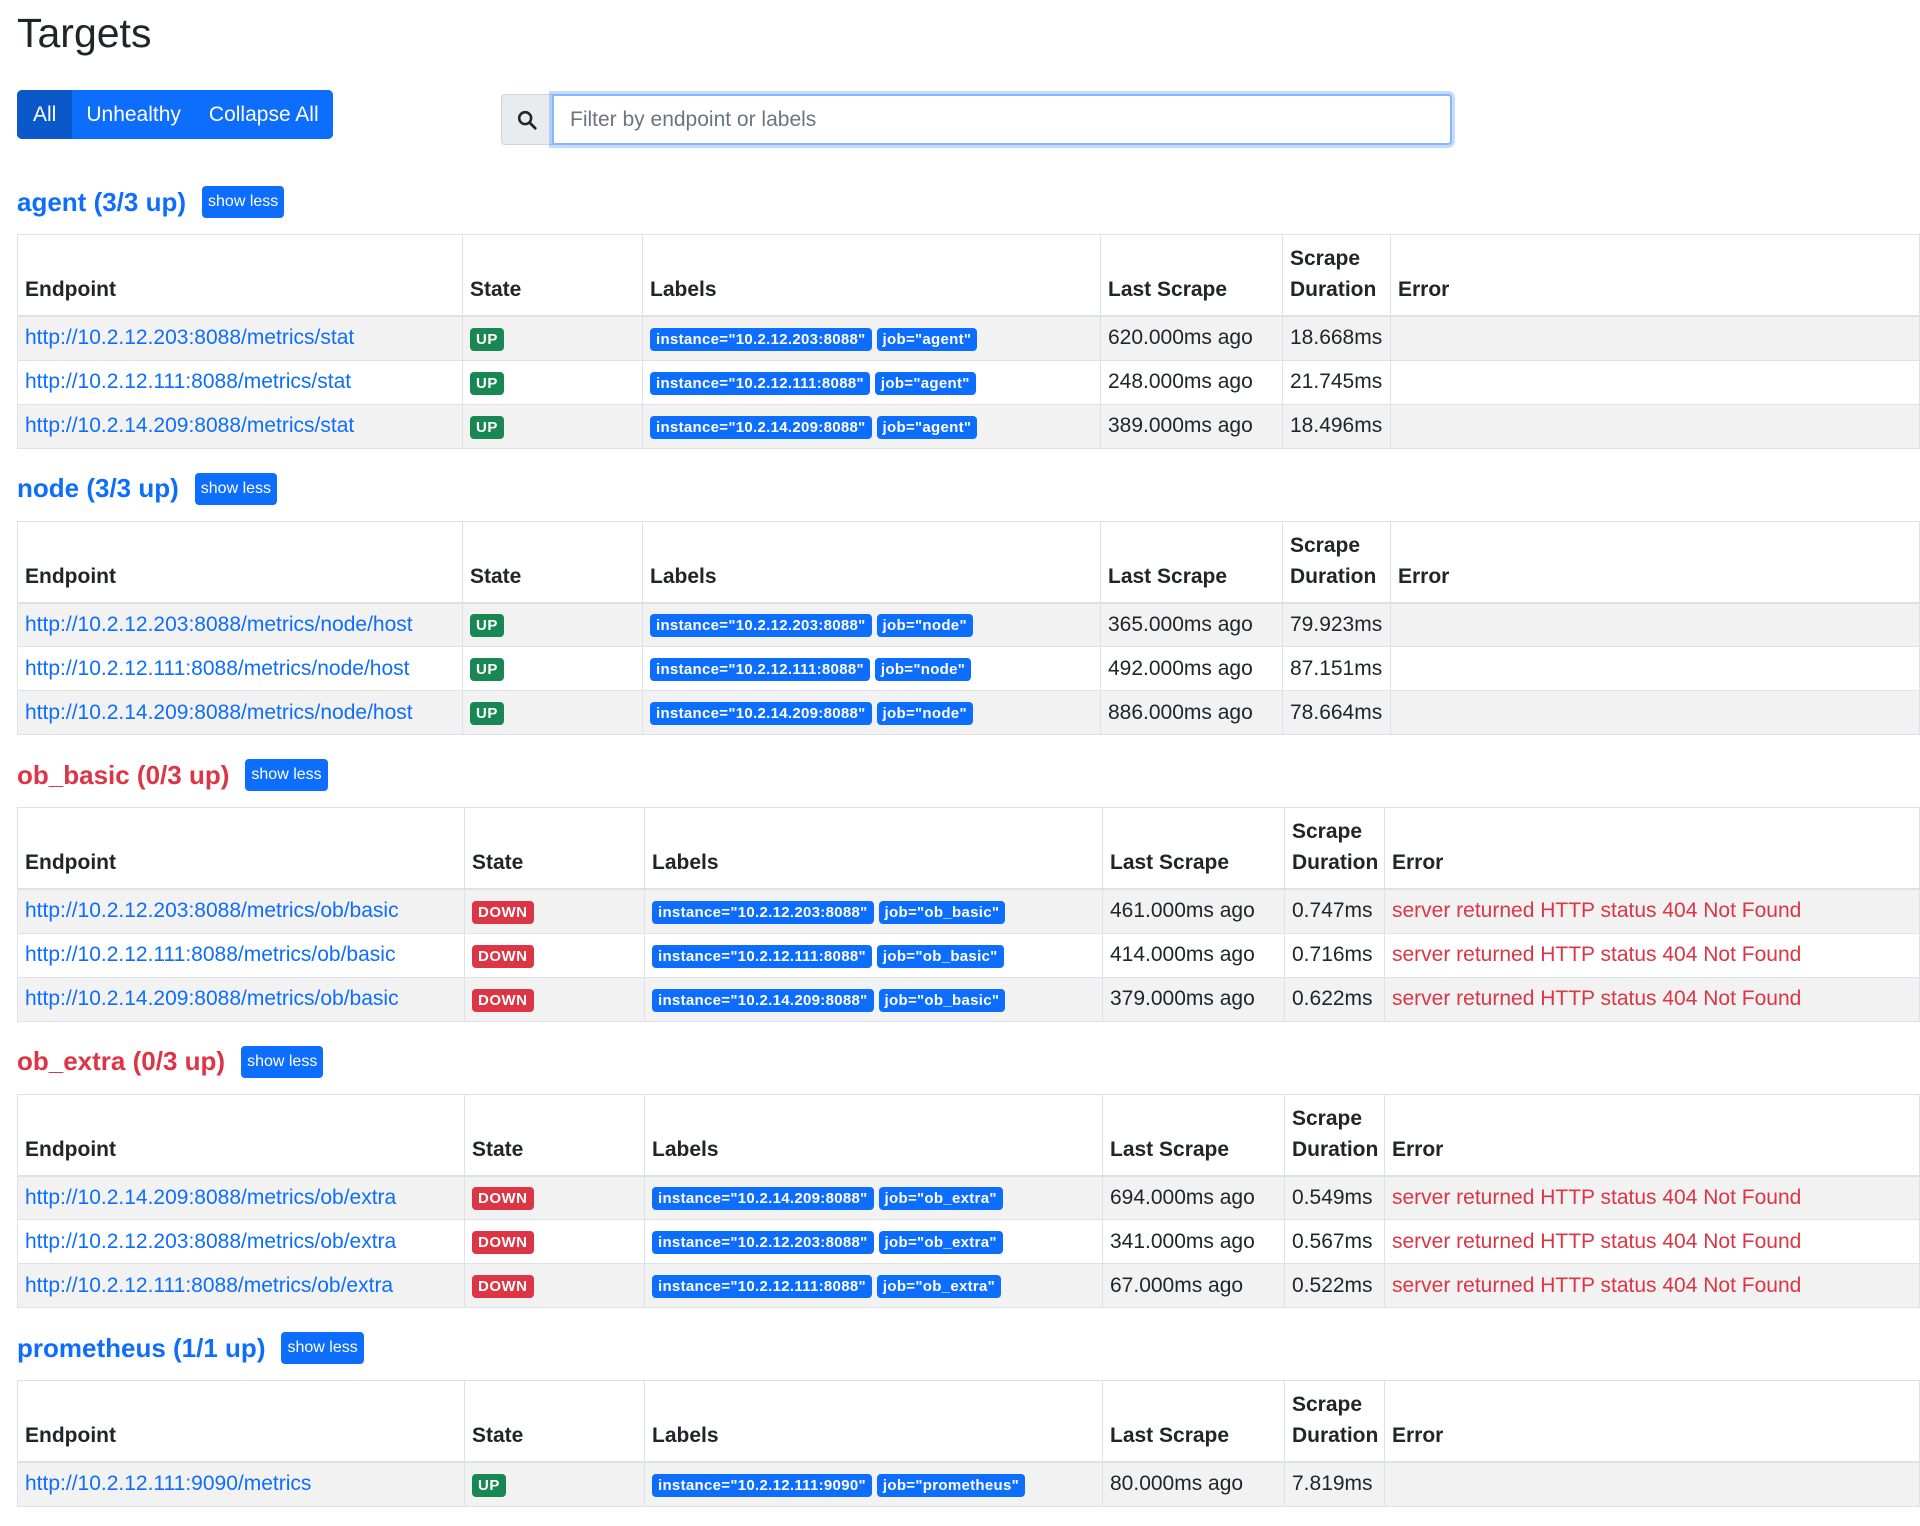  I want to click on pool-title-link: prometheus (1/1 up), so click(141, 1347).